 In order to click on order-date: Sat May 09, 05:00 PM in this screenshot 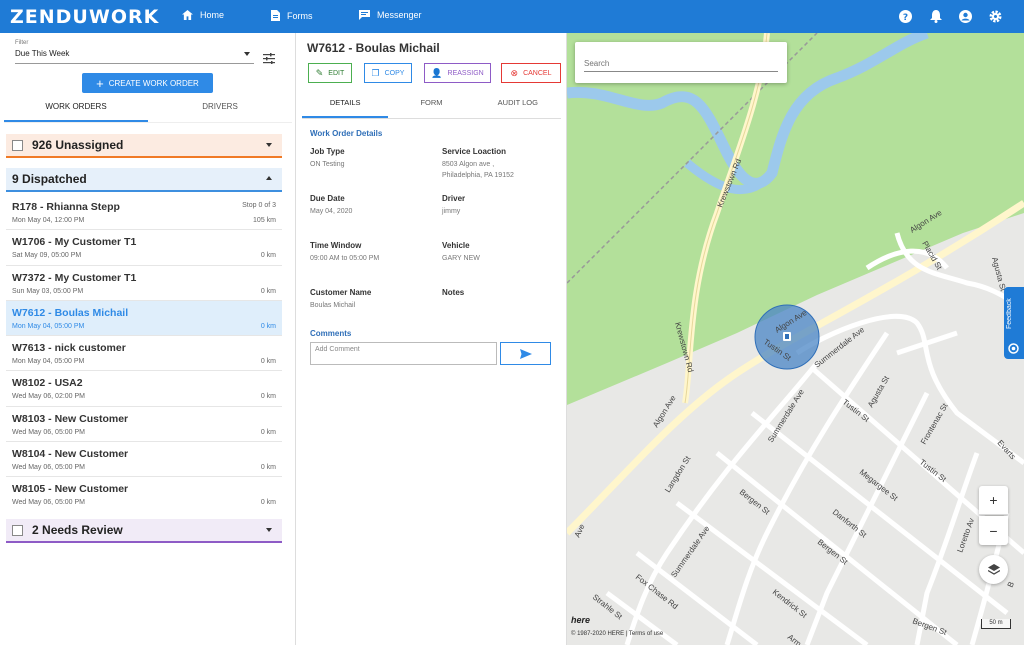, I will do `click(47, 256)`.